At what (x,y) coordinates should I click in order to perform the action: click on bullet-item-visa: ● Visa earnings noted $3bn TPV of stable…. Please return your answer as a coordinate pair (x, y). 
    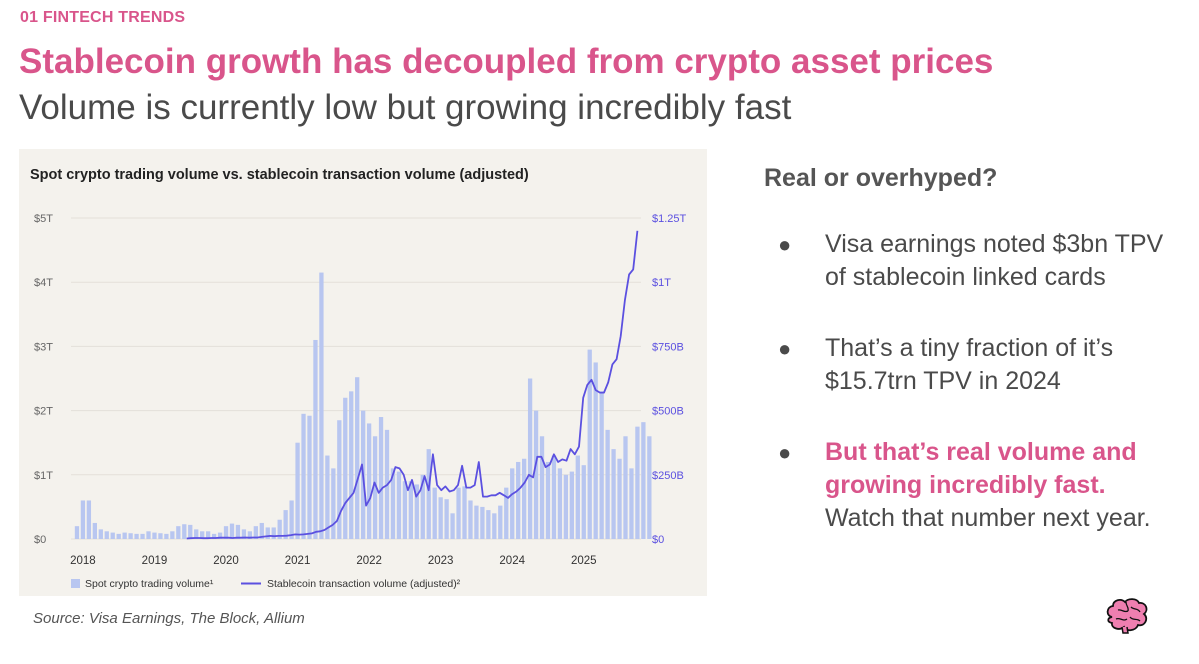
    Looking at the image, I should click on (975, 261).